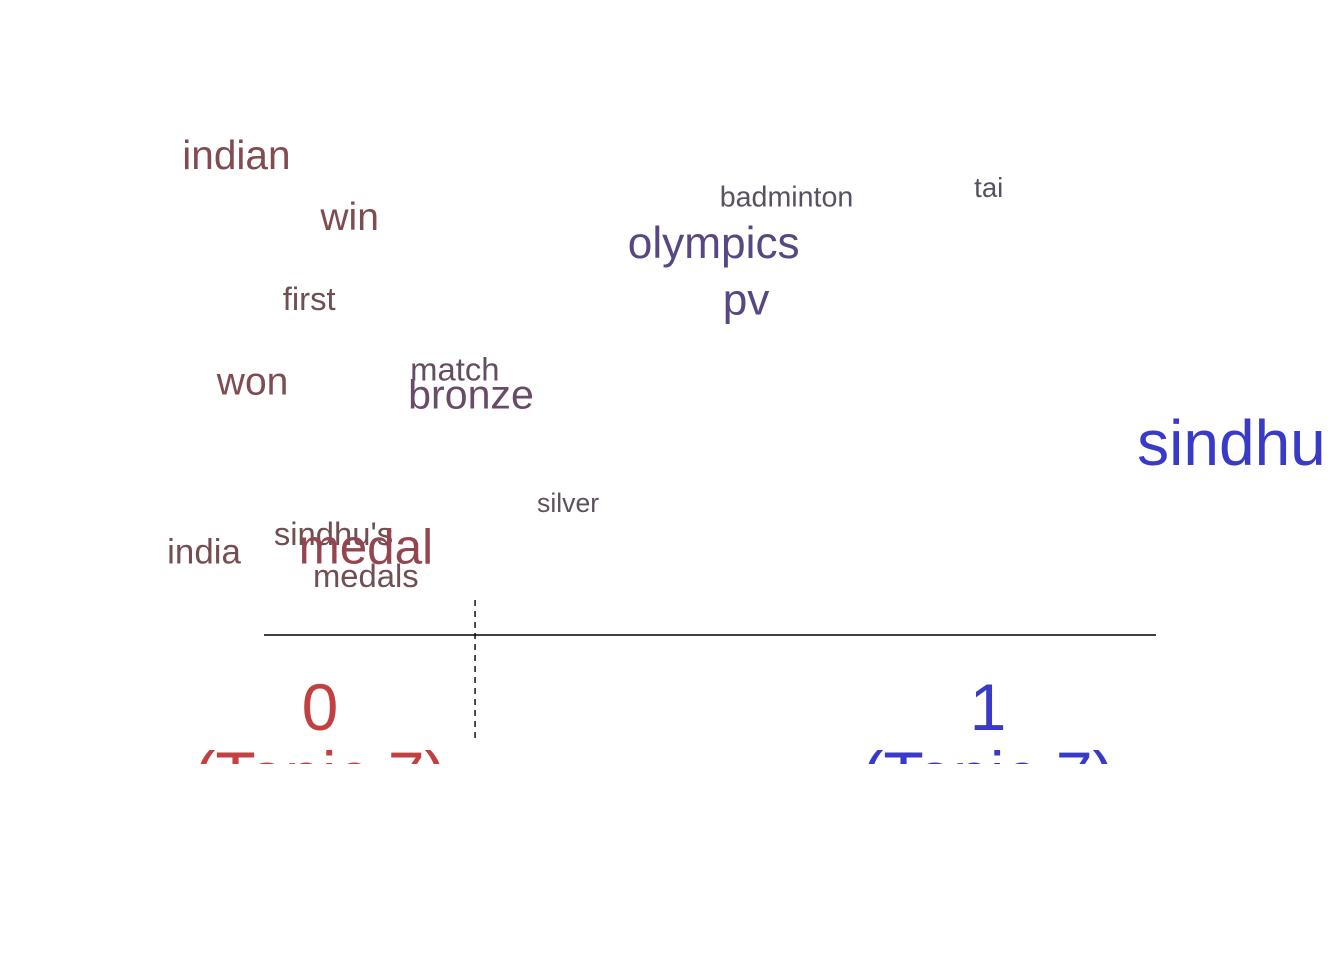  Describe the element at coordinates (454, 368) in the screenshot. I see `word-label: match` at that location.